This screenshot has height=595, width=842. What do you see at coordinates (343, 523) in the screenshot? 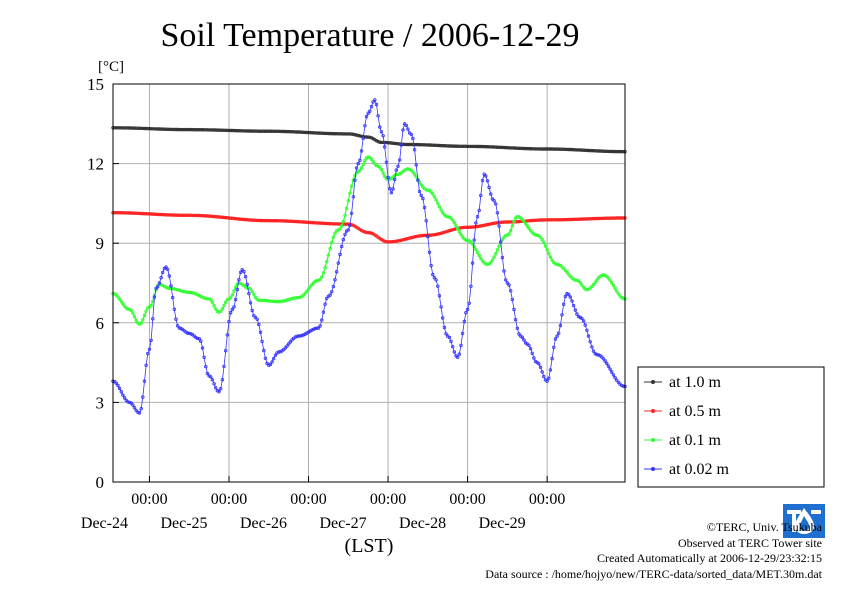
I see `x-tick-date-label: Dec-27` at bounding box center [343, 523].